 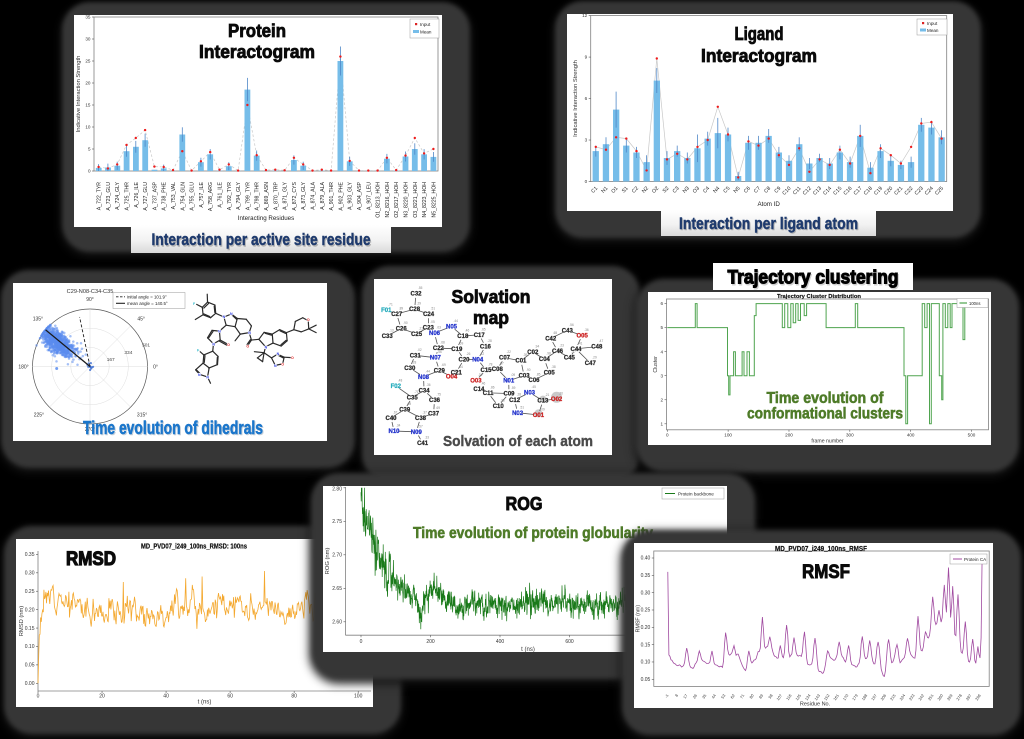 I want to click on svg-text: 152, so click(x=827, y=697).